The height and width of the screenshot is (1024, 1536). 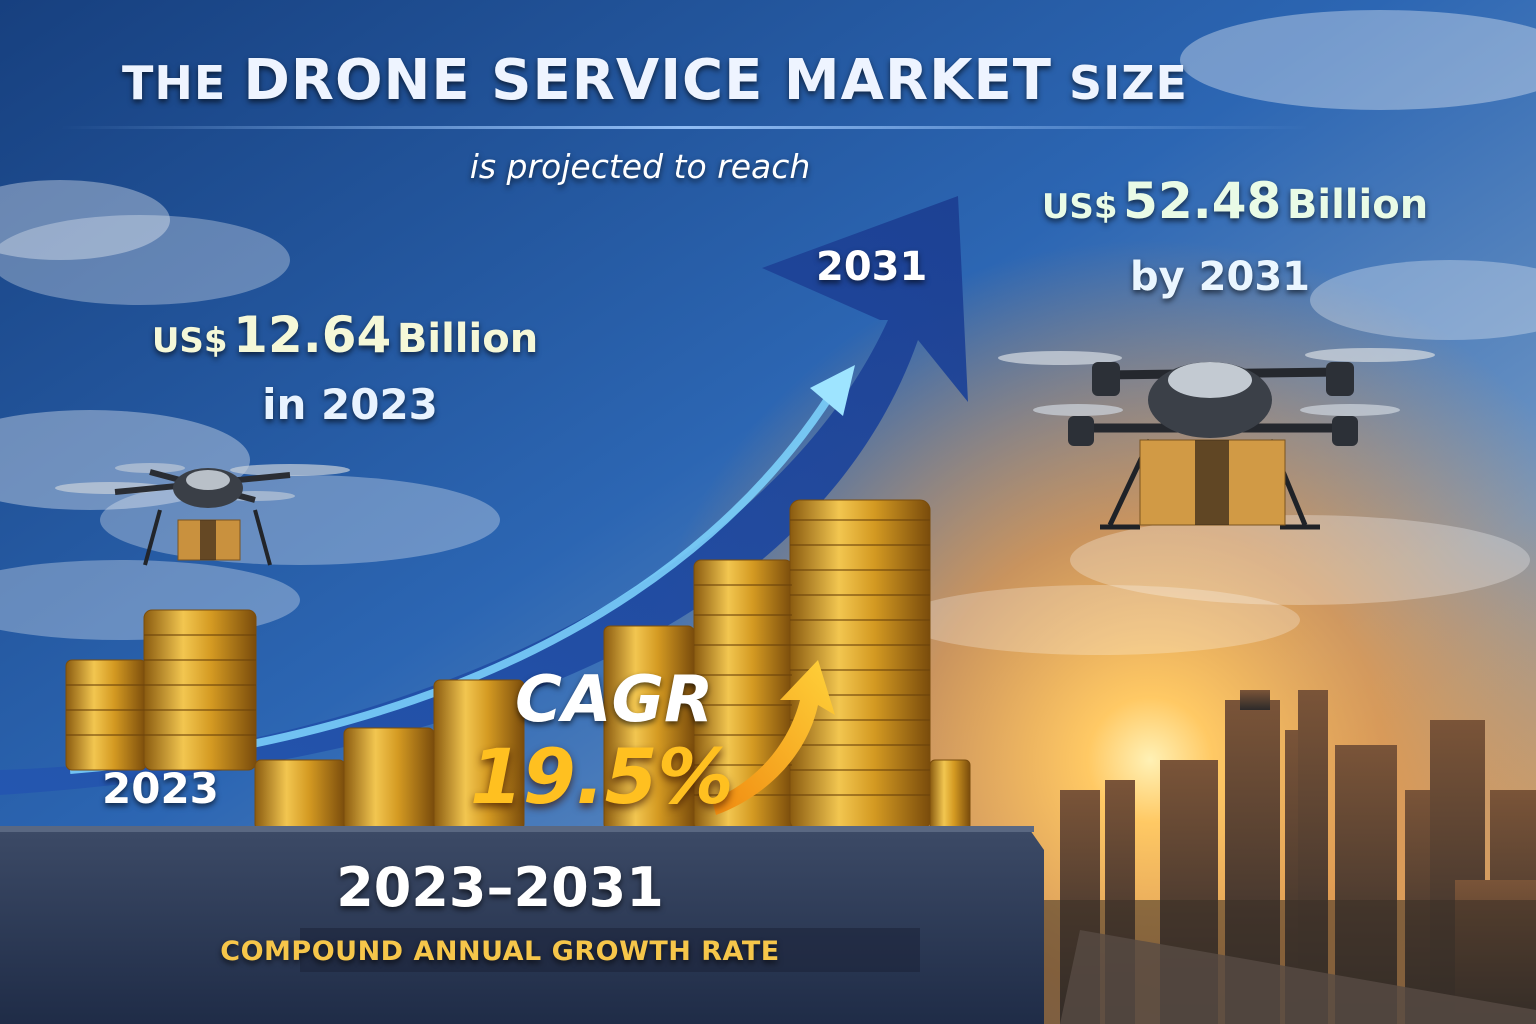 What do you see at coordinates (1079, 207) in the screenshot?
I see `end-currency: US$` at bounding box center [1079, 207].